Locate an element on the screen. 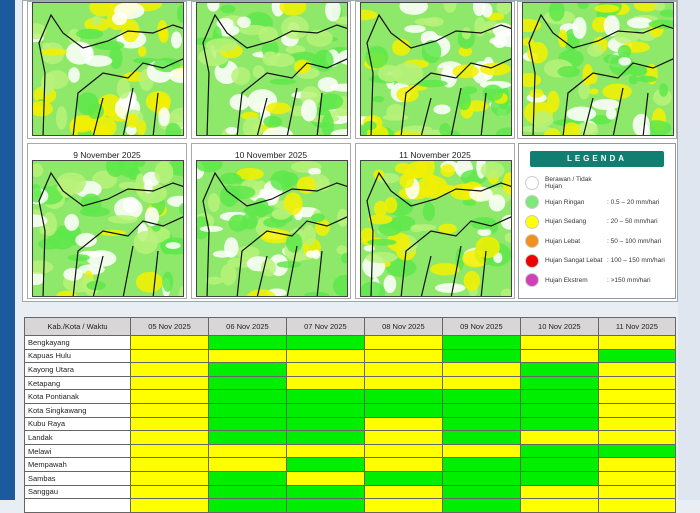  region-name: Kapuas Hulu is located at coordinates (77, 356).